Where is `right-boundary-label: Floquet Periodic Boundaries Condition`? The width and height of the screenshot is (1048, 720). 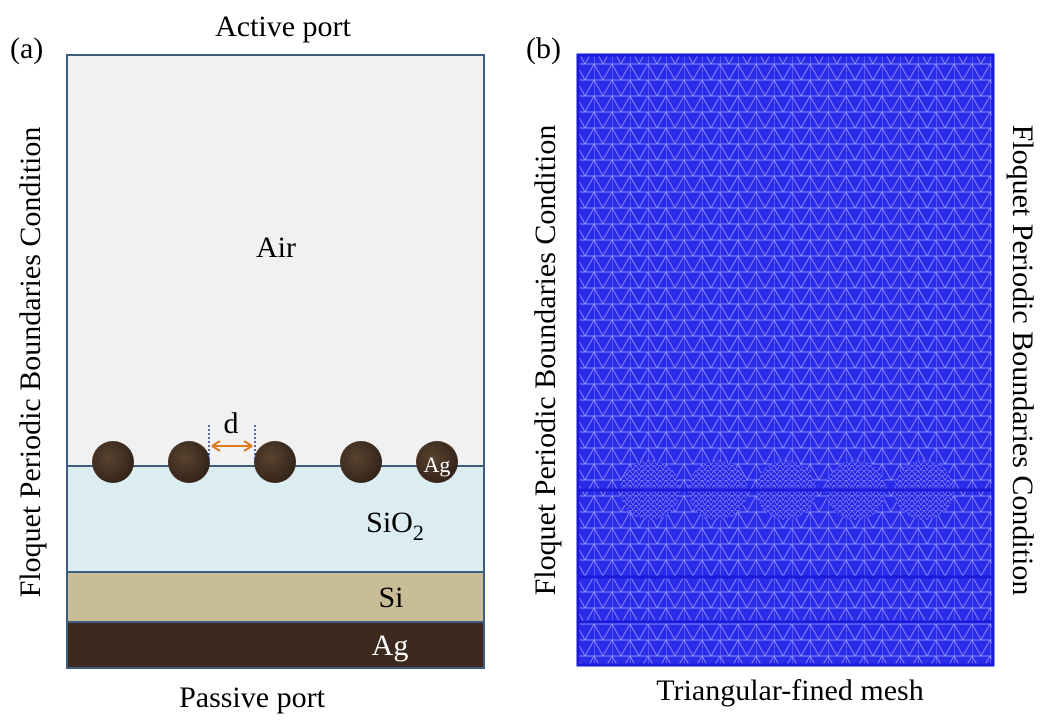
right-boundary-label: Floquet Periodic Boundaries Condition is located at coordinates (1022, 360).